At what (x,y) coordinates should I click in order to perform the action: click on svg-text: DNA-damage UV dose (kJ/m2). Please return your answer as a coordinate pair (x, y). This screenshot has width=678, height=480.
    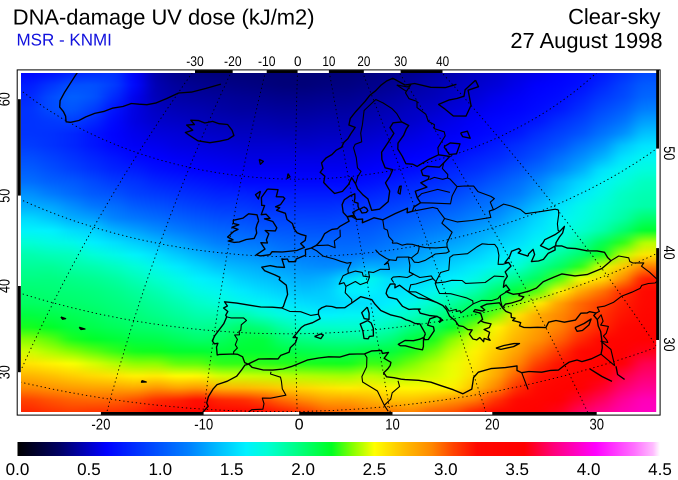
    Looking at the image, I should click on (164, 17).